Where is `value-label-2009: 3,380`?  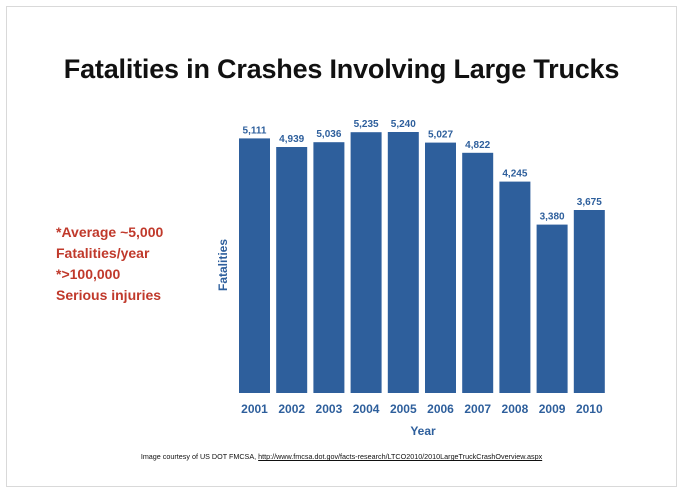
value-label-2009: 3,380 is located at coordinates (552, 217).